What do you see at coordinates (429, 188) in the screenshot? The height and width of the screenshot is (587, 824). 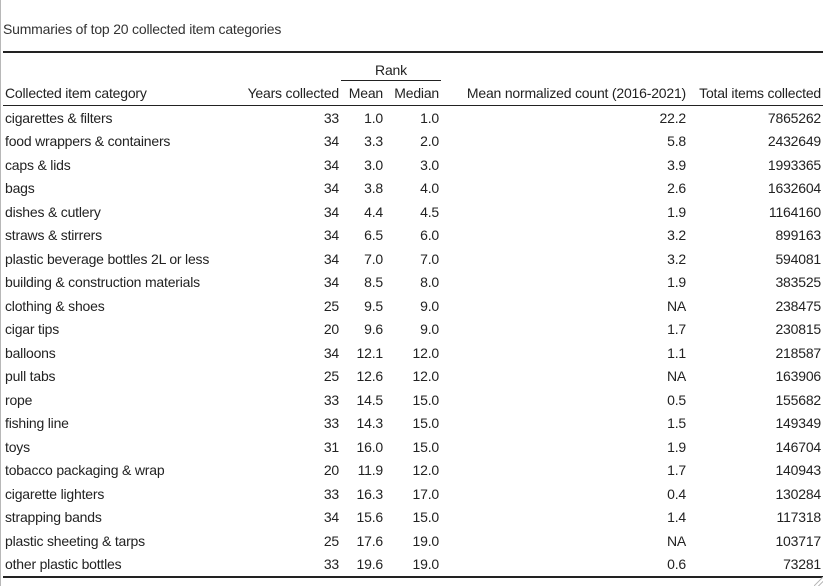 I see `median-rank-cell: 4.0` at bounding box center [429, 188].